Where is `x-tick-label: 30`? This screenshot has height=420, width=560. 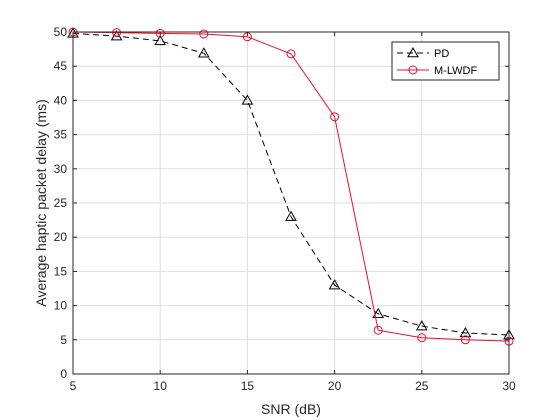 x-tick-label: 30 is located at coordinates (509, 386).